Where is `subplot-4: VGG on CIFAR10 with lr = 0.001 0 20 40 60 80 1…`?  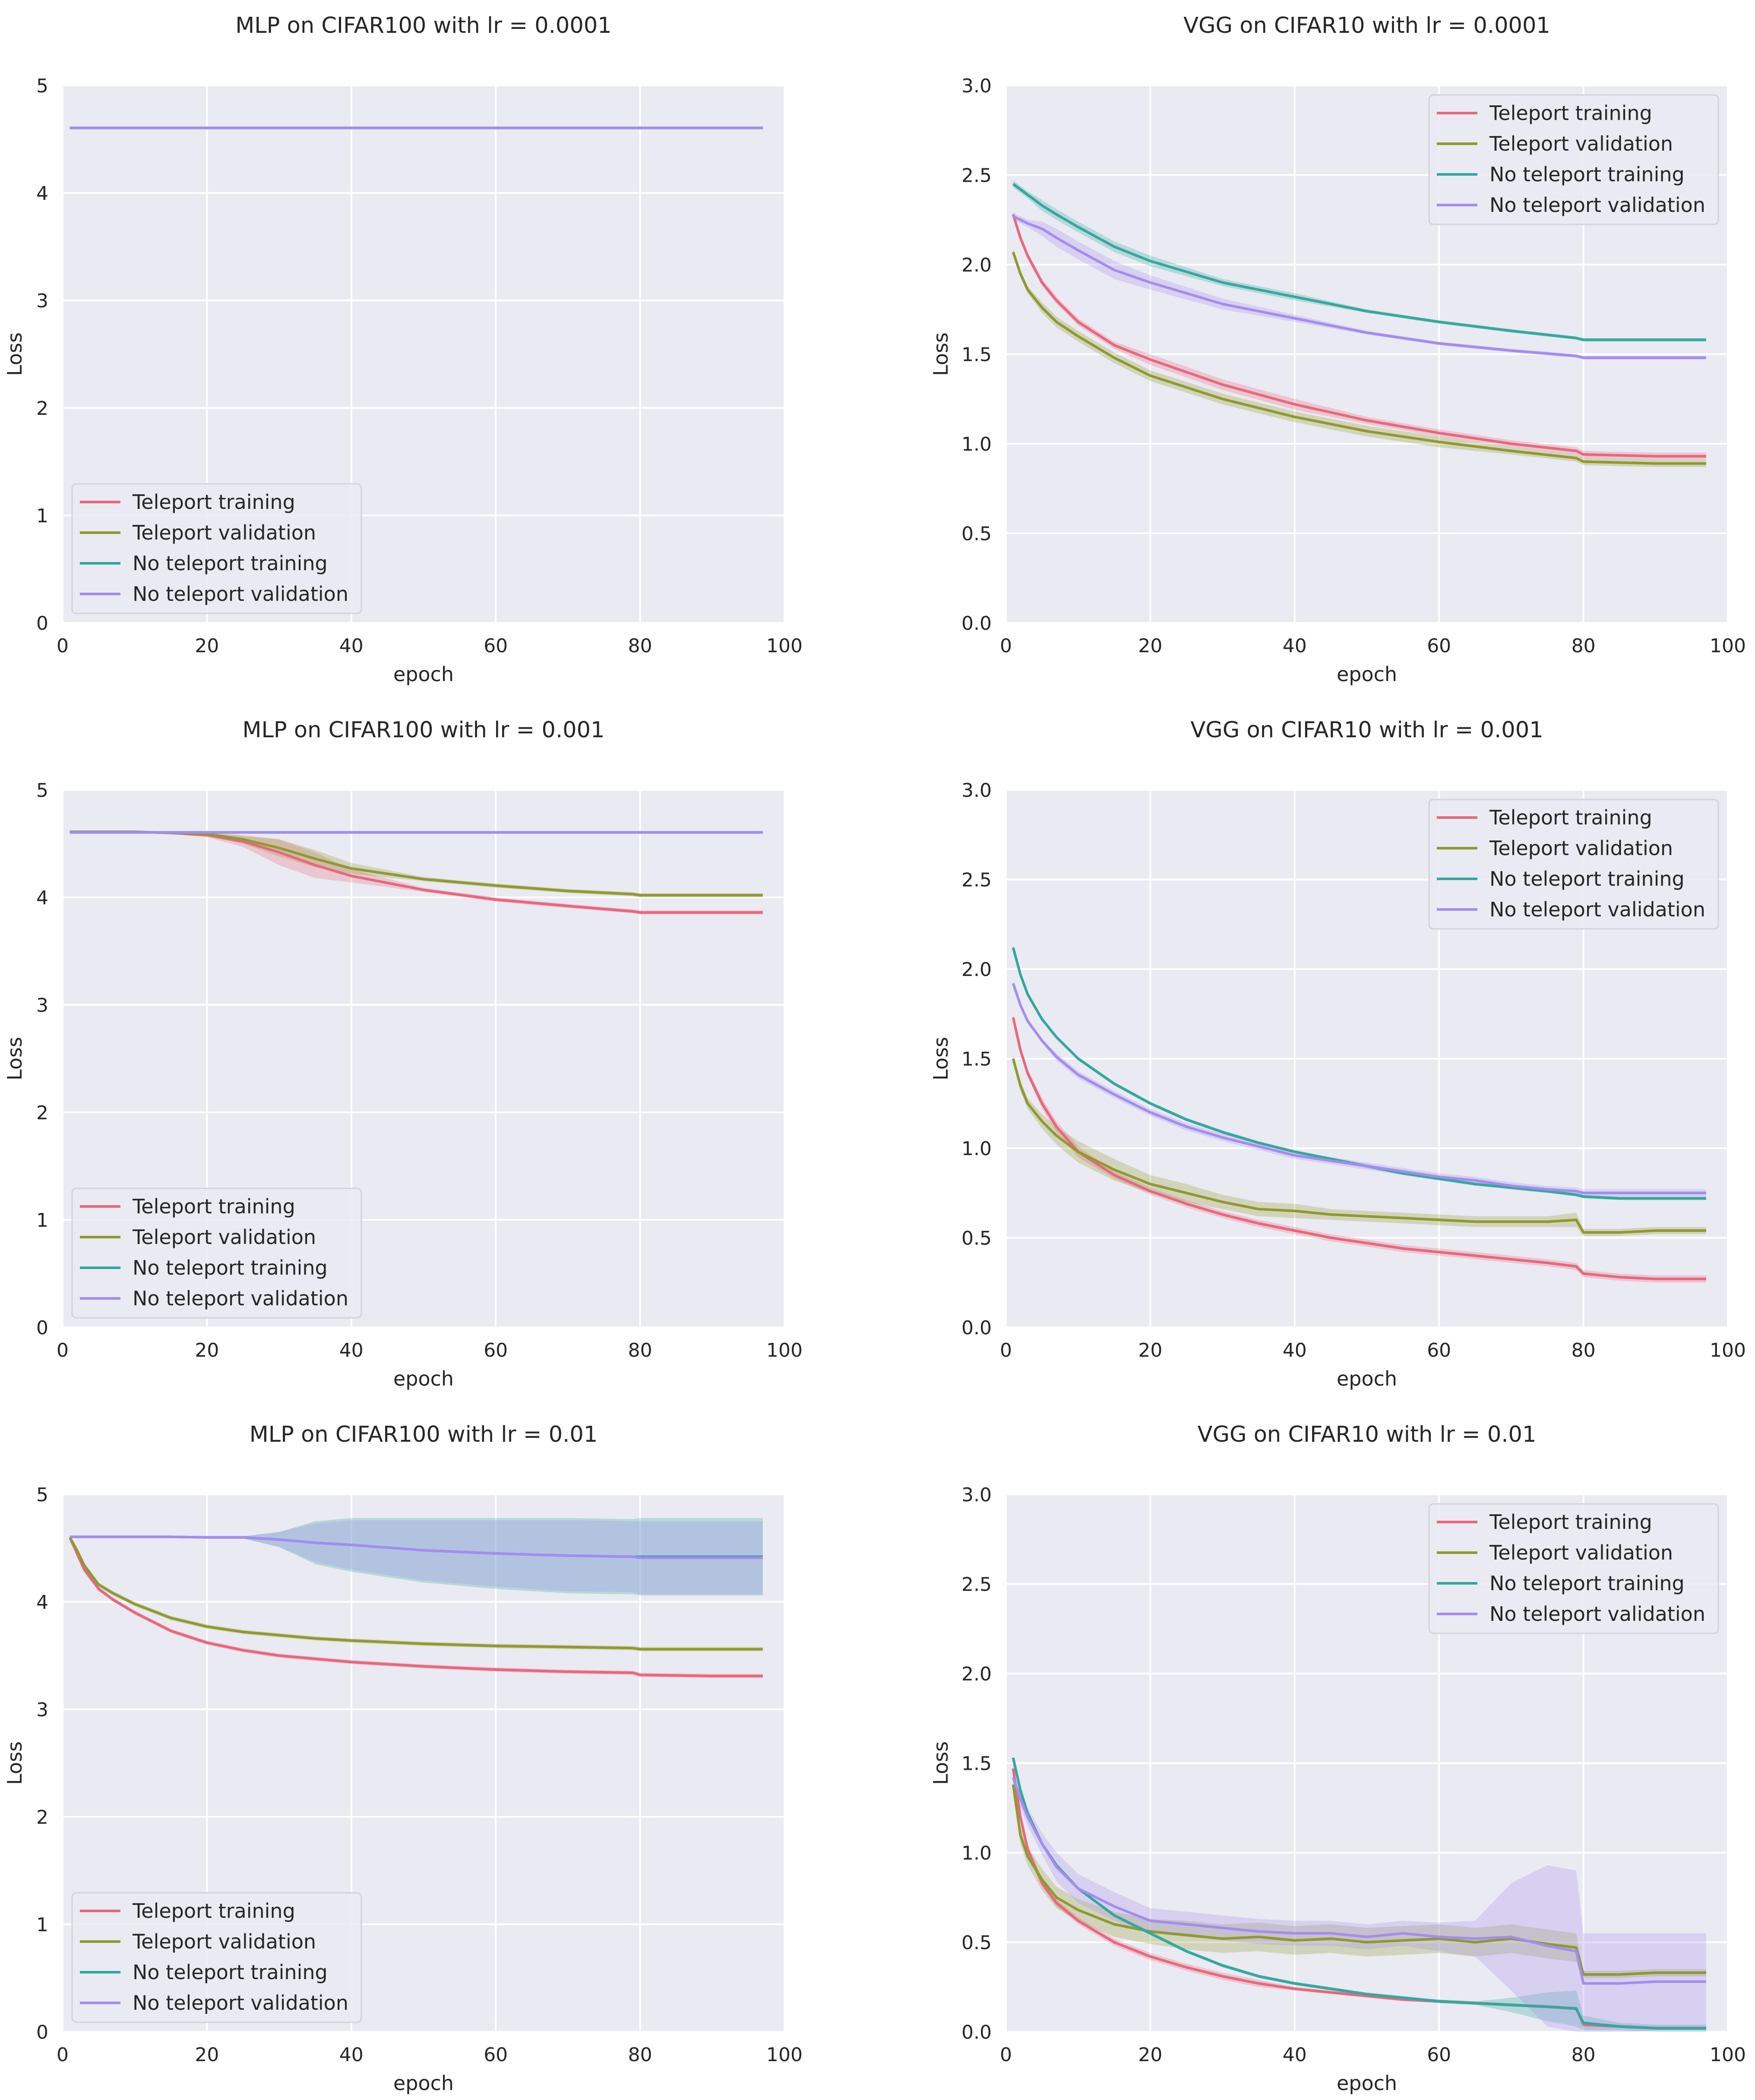 subplot-4: VGG on CIFAR10 with lr = 0.001 0 20 40 60 80 1… is located at coordinates (1338, 1053).